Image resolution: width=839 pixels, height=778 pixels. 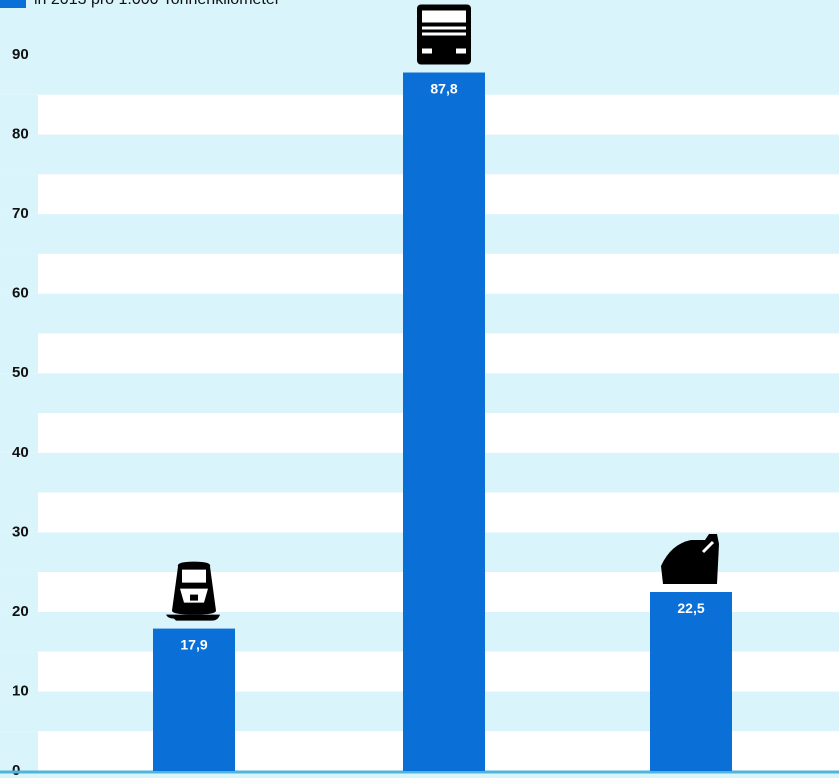 I want to click on truck-icon, so click(x=444, y=34).